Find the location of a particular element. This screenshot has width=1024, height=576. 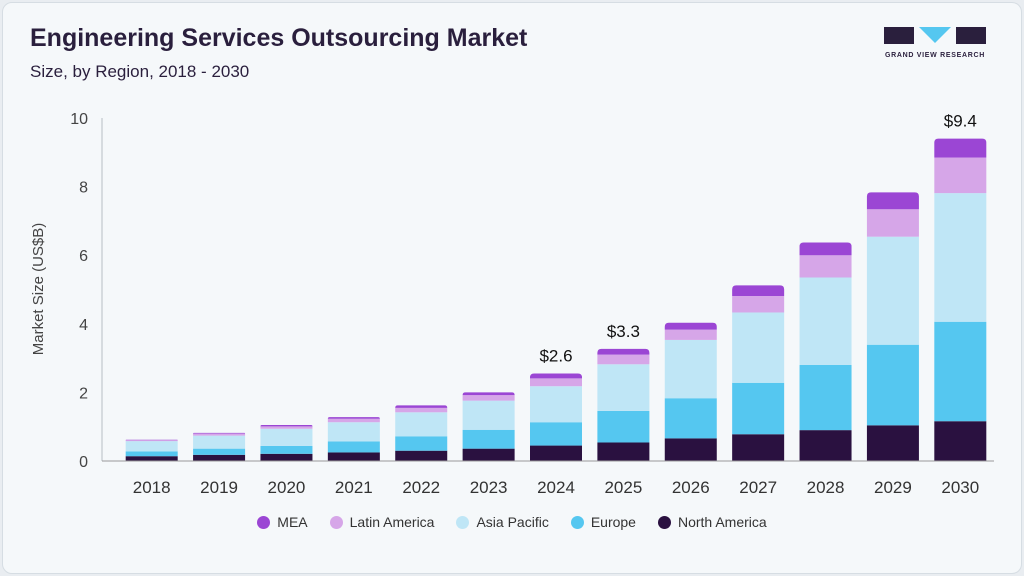

bar-segment-latin-america-2020 is located at coordinates (286, 427).